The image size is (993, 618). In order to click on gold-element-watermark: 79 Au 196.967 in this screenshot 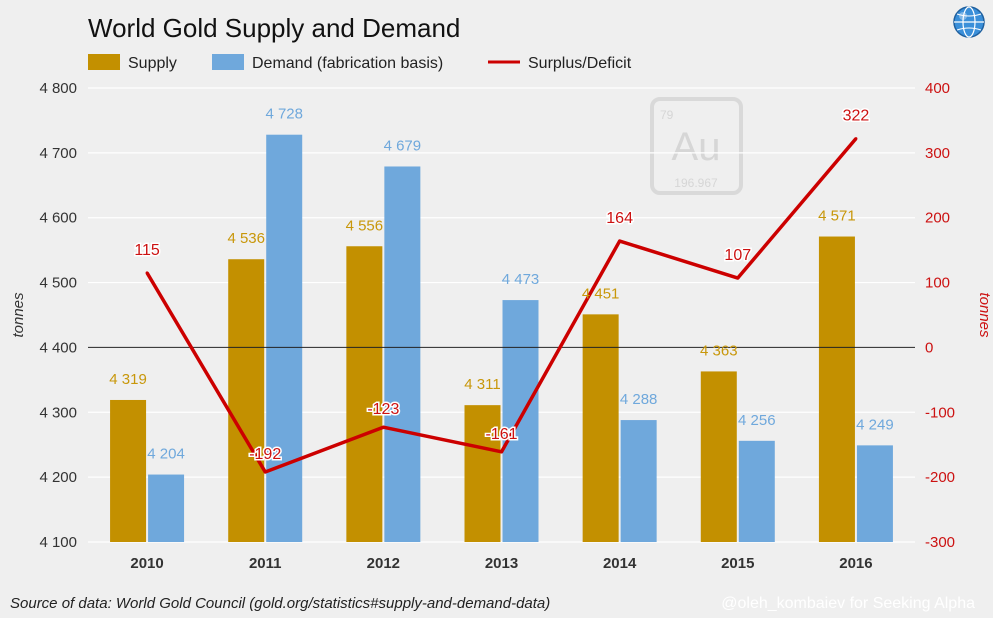, I will do `click(696, 146)`.